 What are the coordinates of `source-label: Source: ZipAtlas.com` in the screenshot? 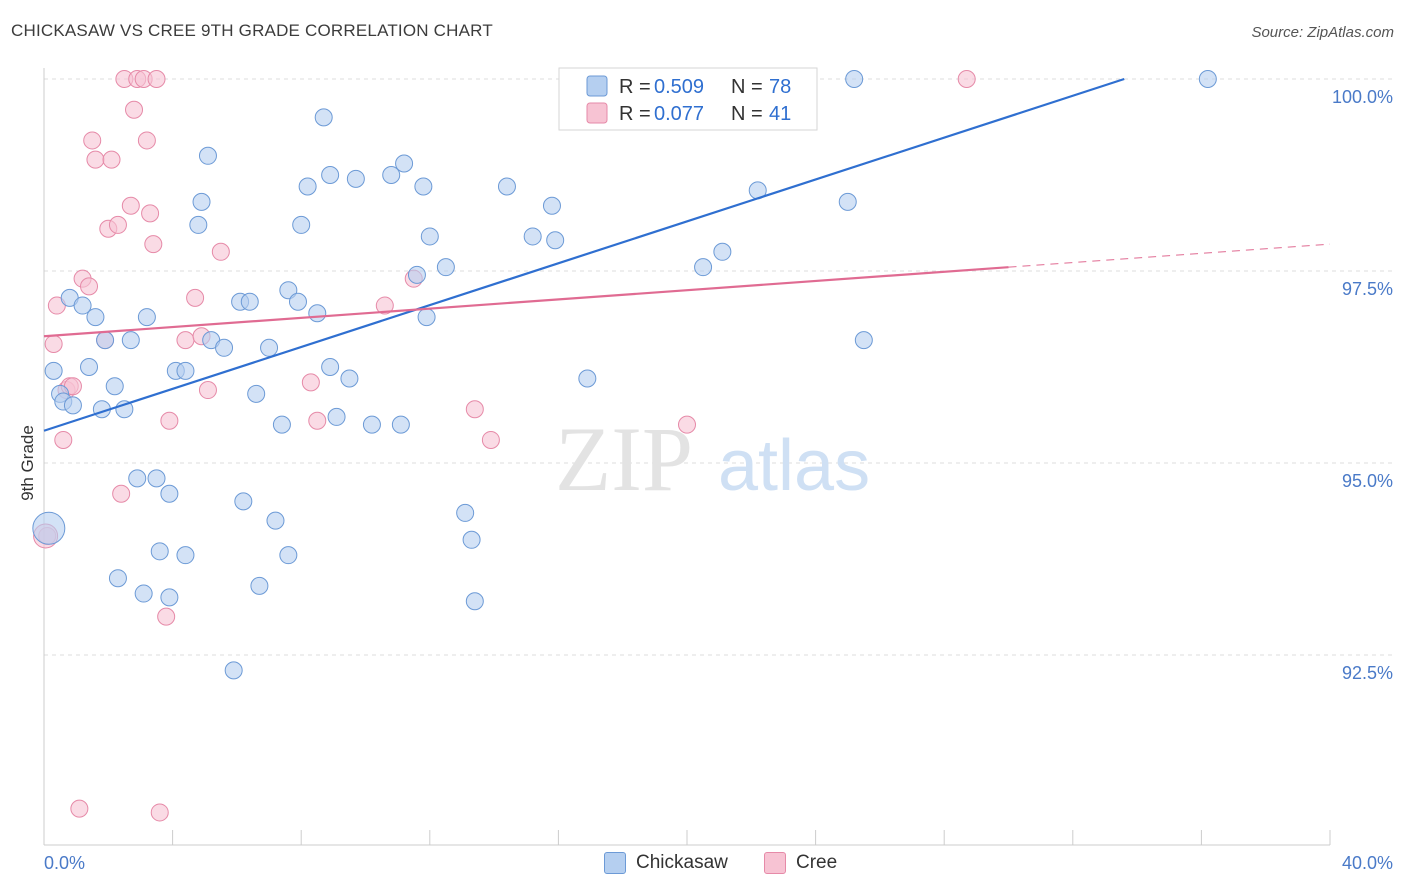 It's located at (1322, 32).